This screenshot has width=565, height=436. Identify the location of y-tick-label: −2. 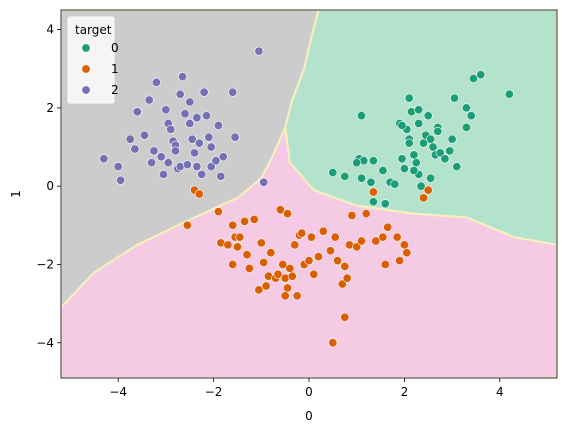
(45, 264).